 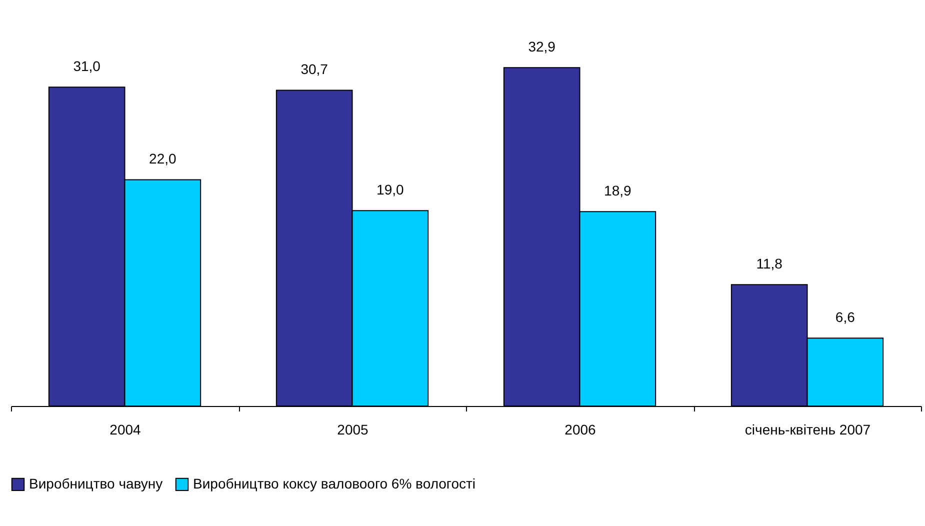 What do you see at coordinates (542, 46) in the screenshot?
I see `data-label: 32,9` at bounding box center [542, 46].